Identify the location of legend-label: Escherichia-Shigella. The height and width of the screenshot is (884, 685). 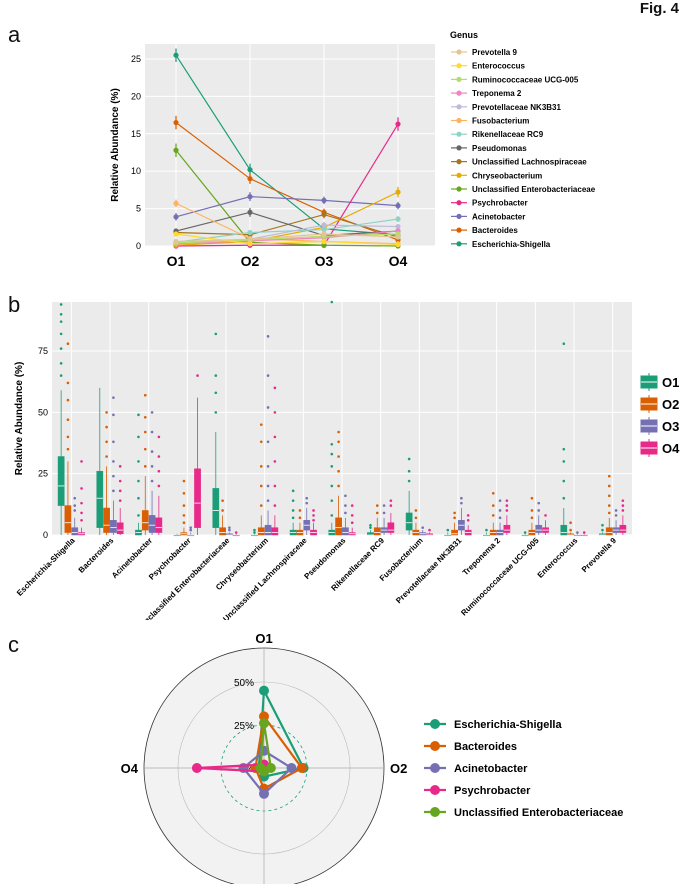
(508, 725).